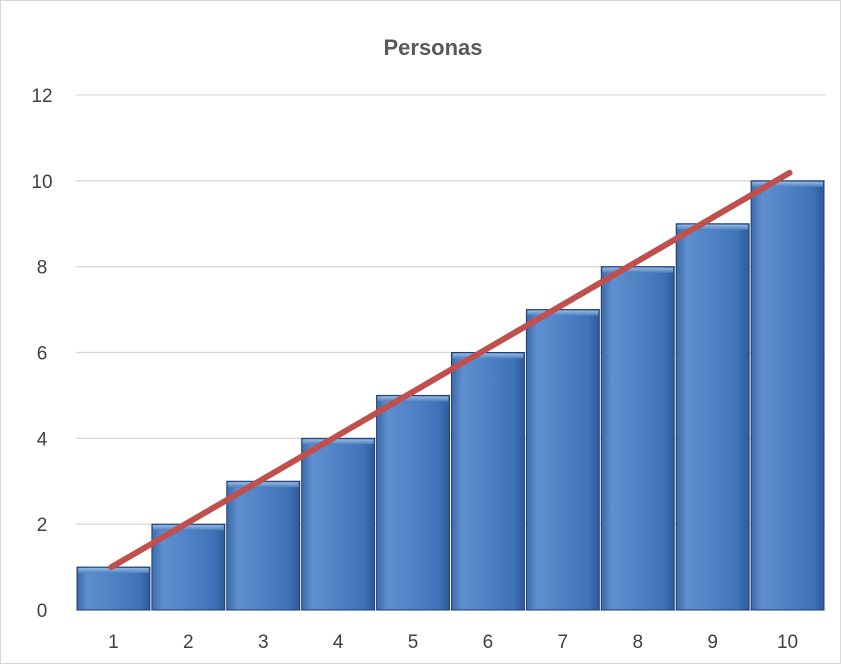  I want to click on y-tick-label: 12, so click(41, 96).